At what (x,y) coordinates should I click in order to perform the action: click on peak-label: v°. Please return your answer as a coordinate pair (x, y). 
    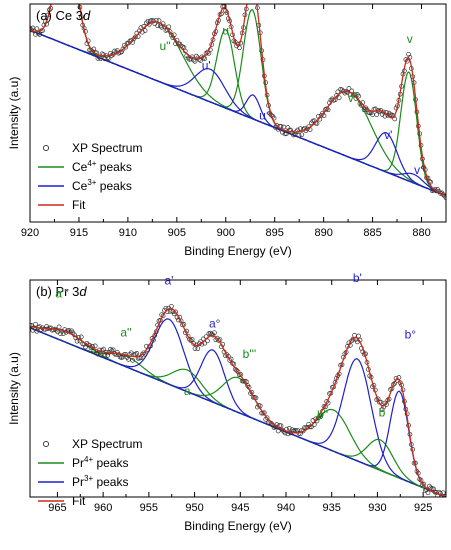
    Looking at the image, I should click on (419, 170).